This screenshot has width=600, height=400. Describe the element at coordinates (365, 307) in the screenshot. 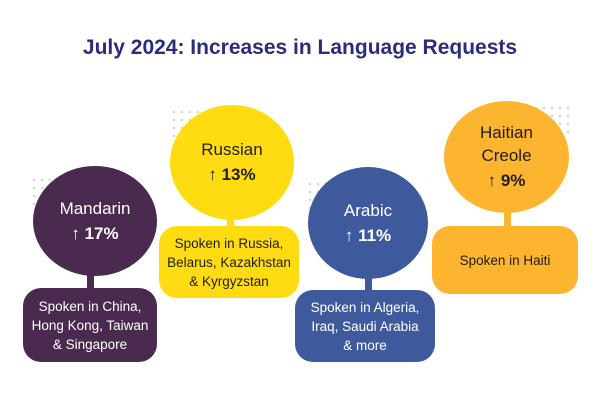

I see `region-line: Spoken in Algeria,` at that location.